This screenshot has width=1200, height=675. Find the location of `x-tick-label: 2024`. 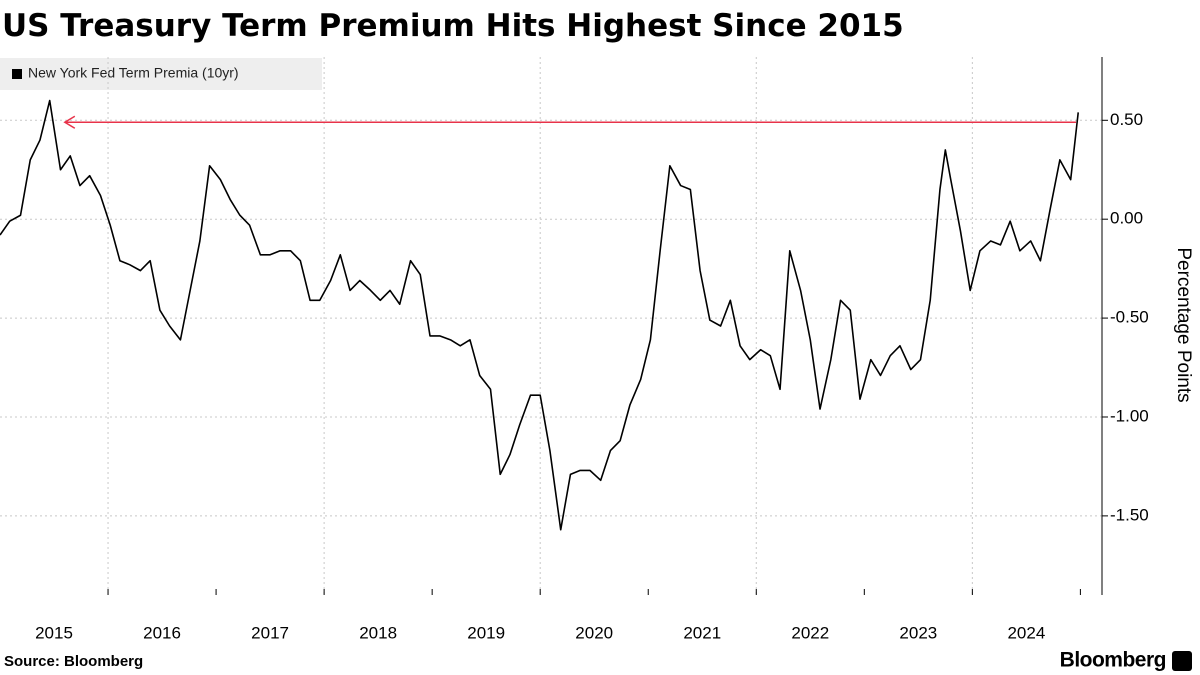

x-tick-label: 2024 is located at coordinates (1026, 632).